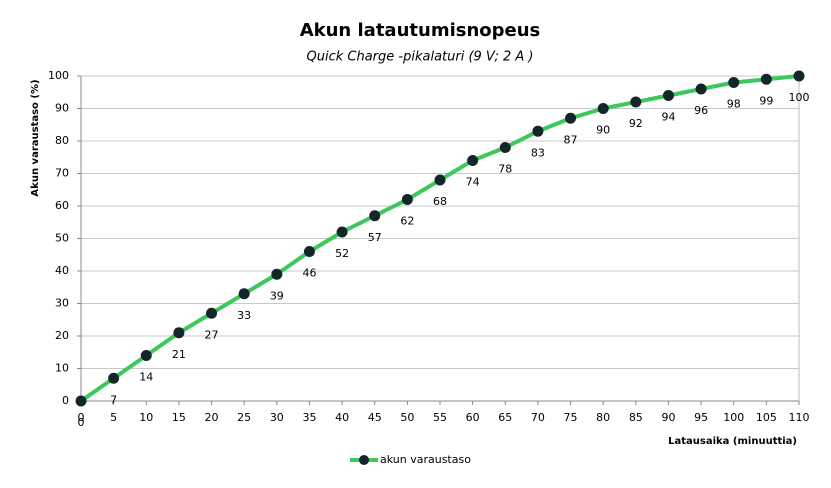 Image resolution: width=831 pixels, height=488 pixels. I want to click on data-label: 33, so click(244, 315).